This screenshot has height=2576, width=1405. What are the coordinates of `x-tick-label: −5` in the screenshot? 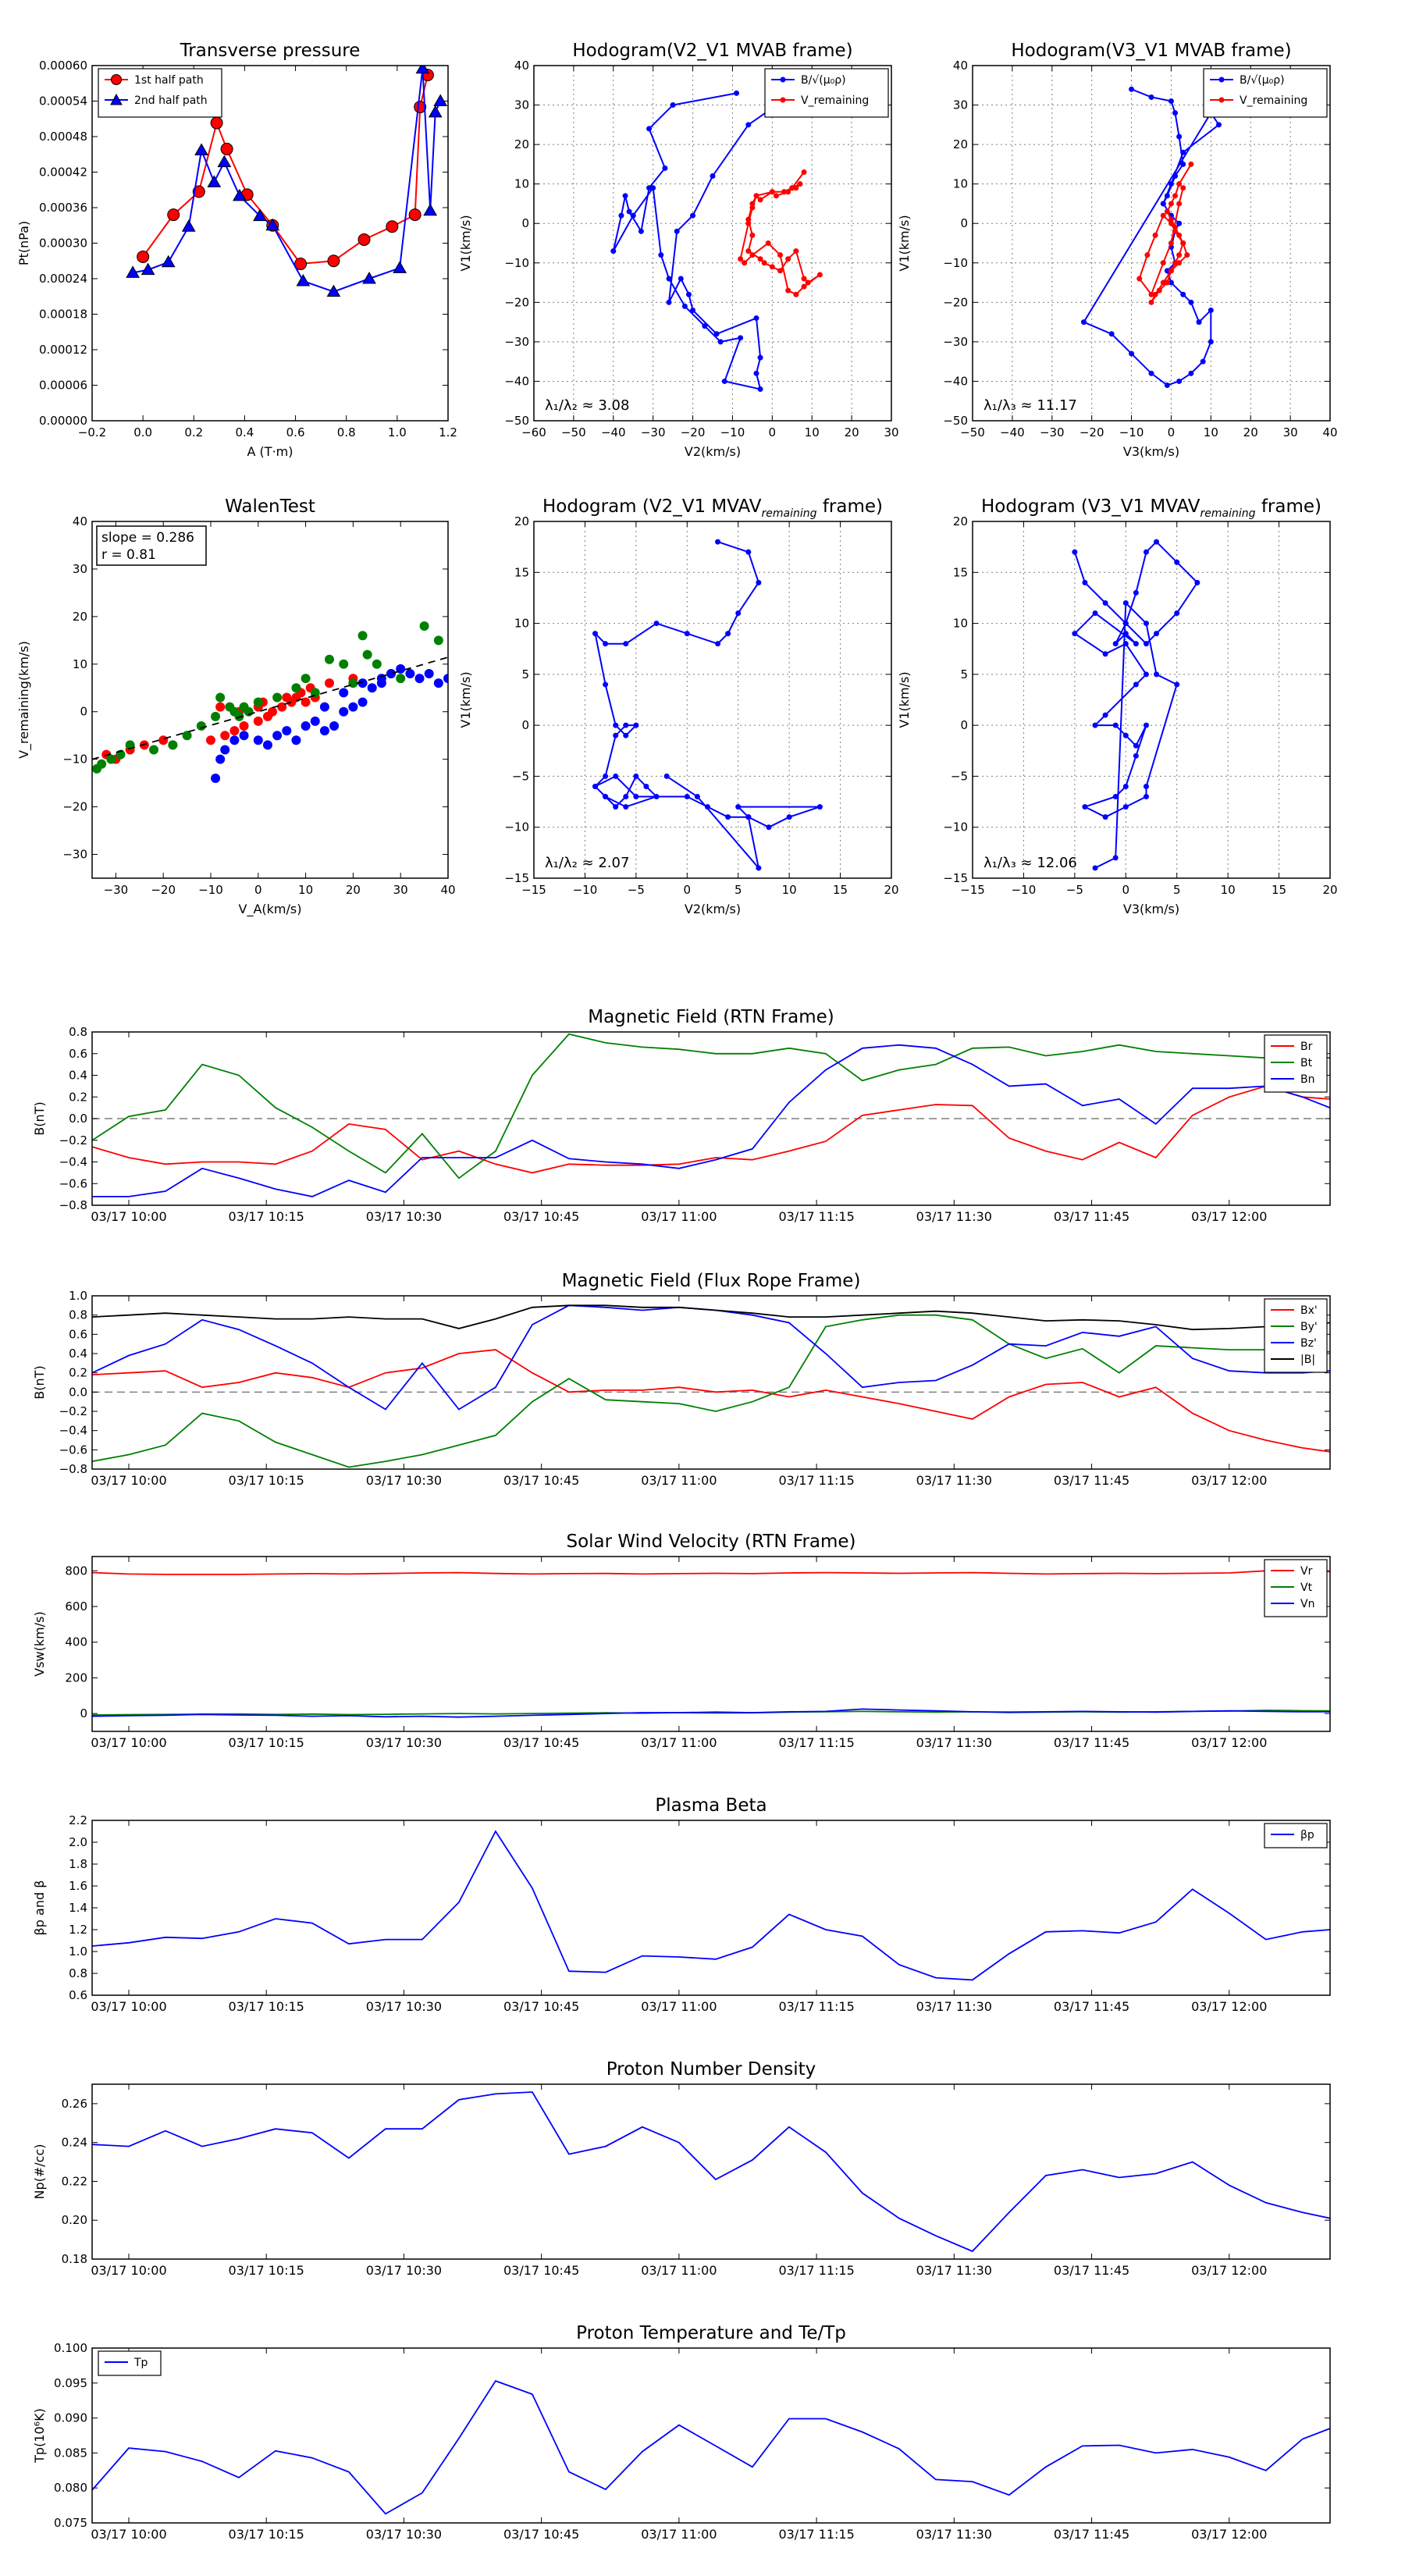 It's located at (637, 890).